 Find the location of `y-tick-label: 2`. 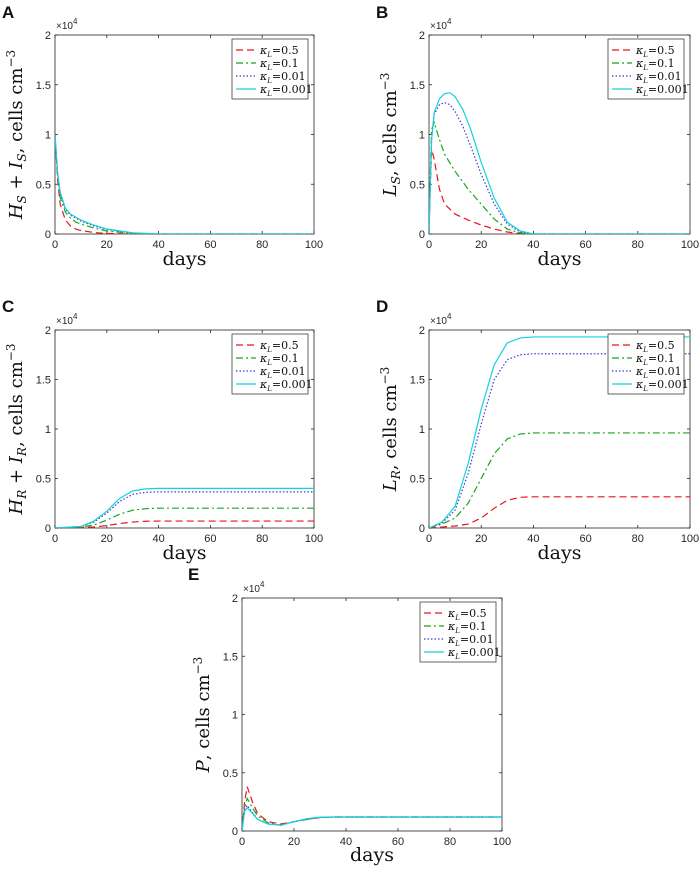

y-tick-label: 2 is located at coordinates (48, 331).